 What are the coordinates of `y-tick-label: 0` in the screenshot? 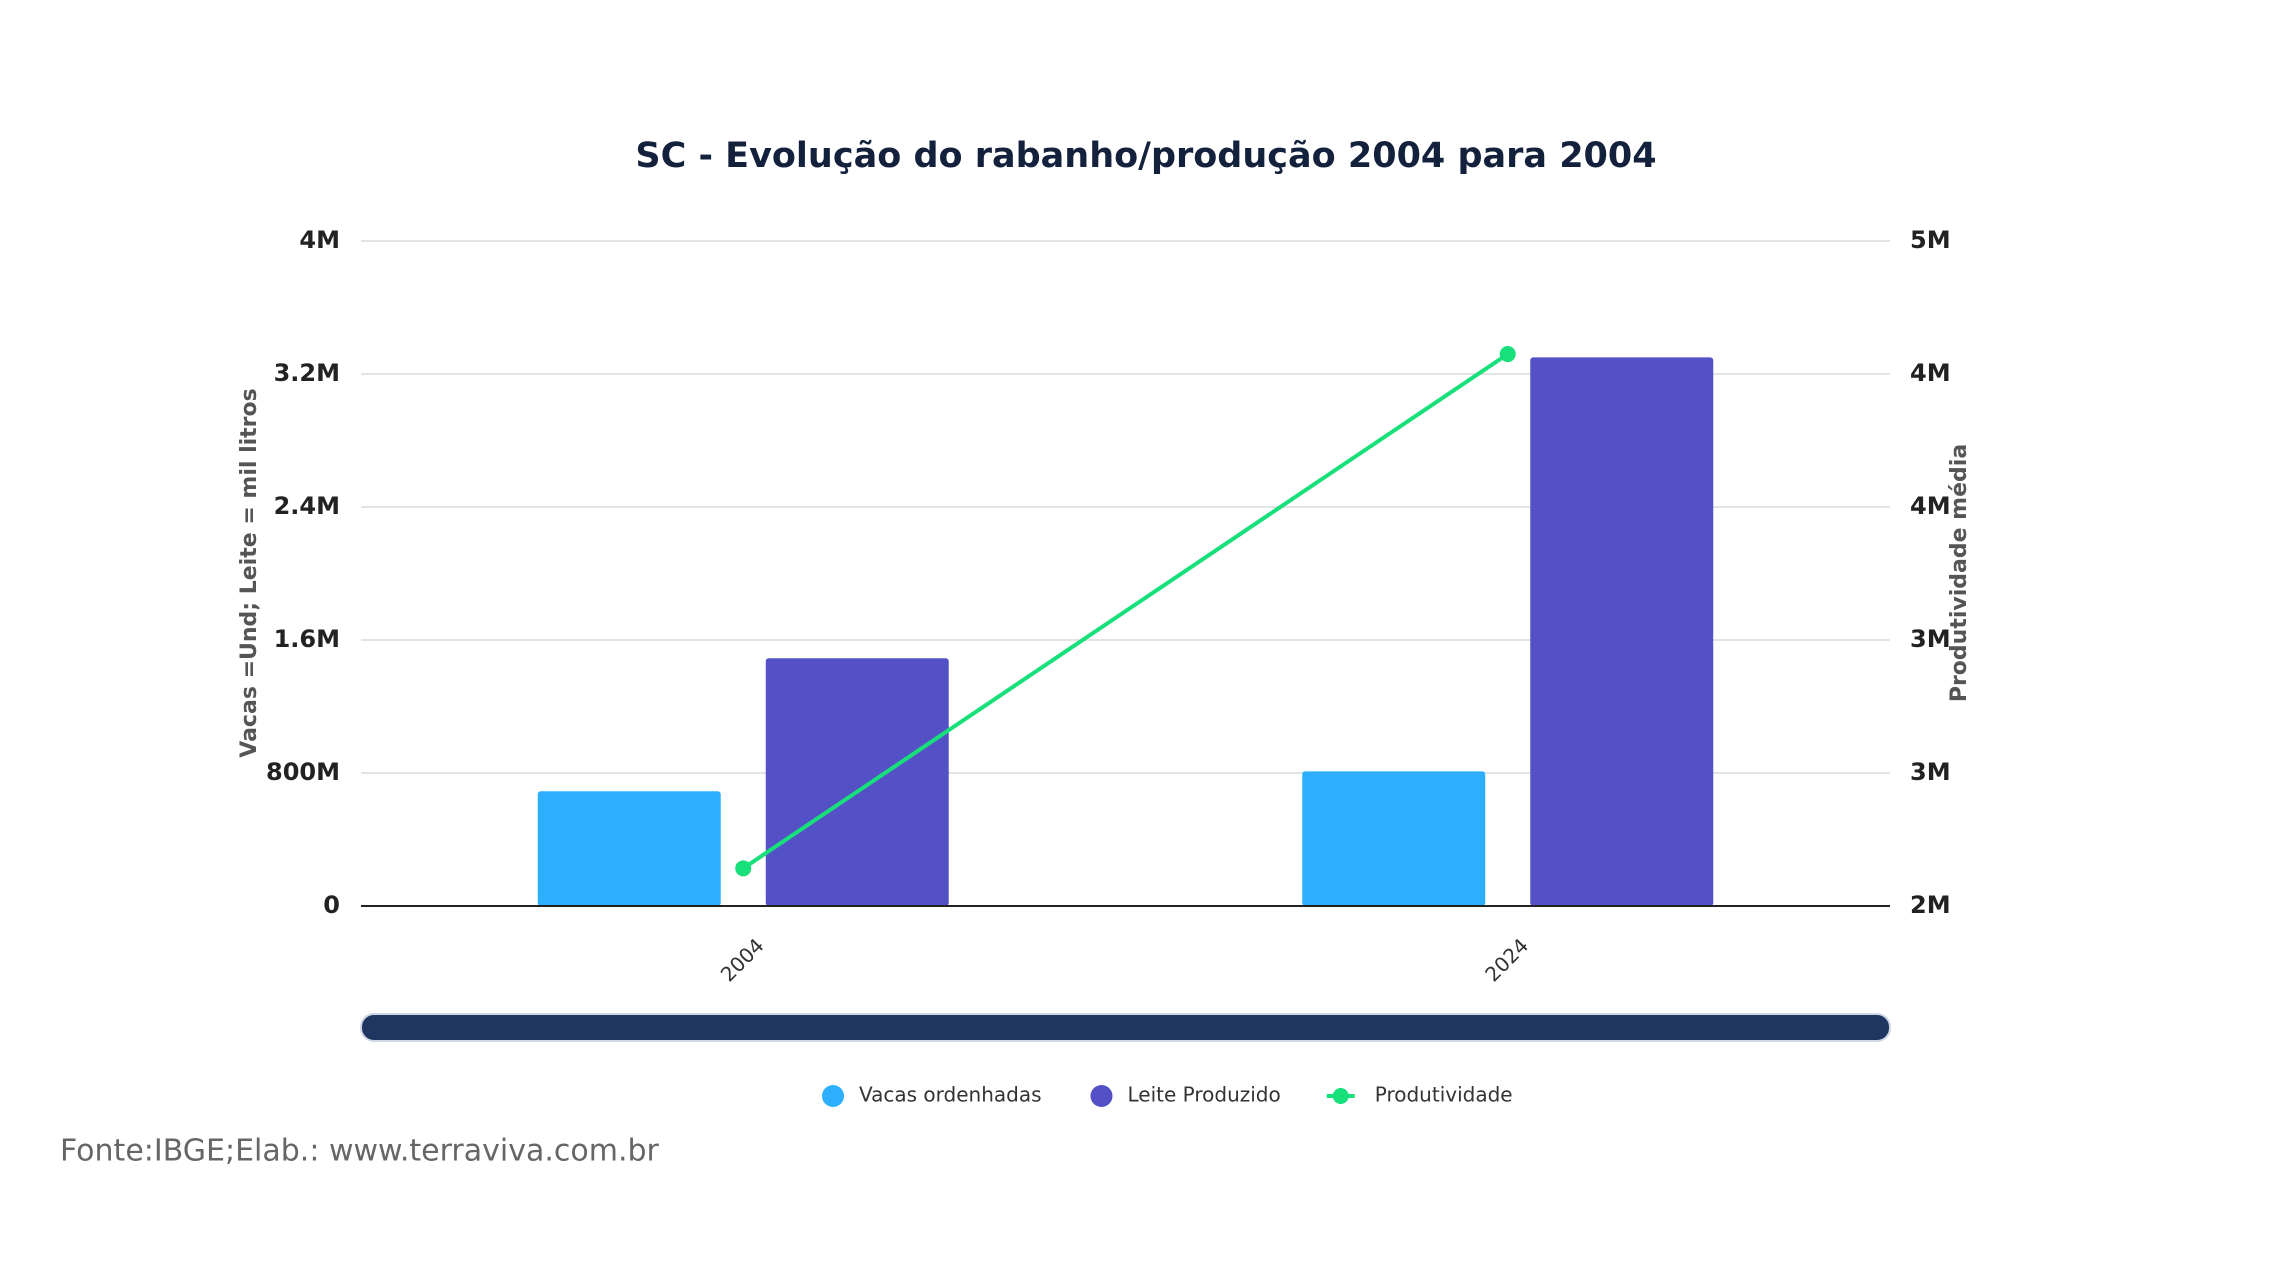 It's located at (331, 905).